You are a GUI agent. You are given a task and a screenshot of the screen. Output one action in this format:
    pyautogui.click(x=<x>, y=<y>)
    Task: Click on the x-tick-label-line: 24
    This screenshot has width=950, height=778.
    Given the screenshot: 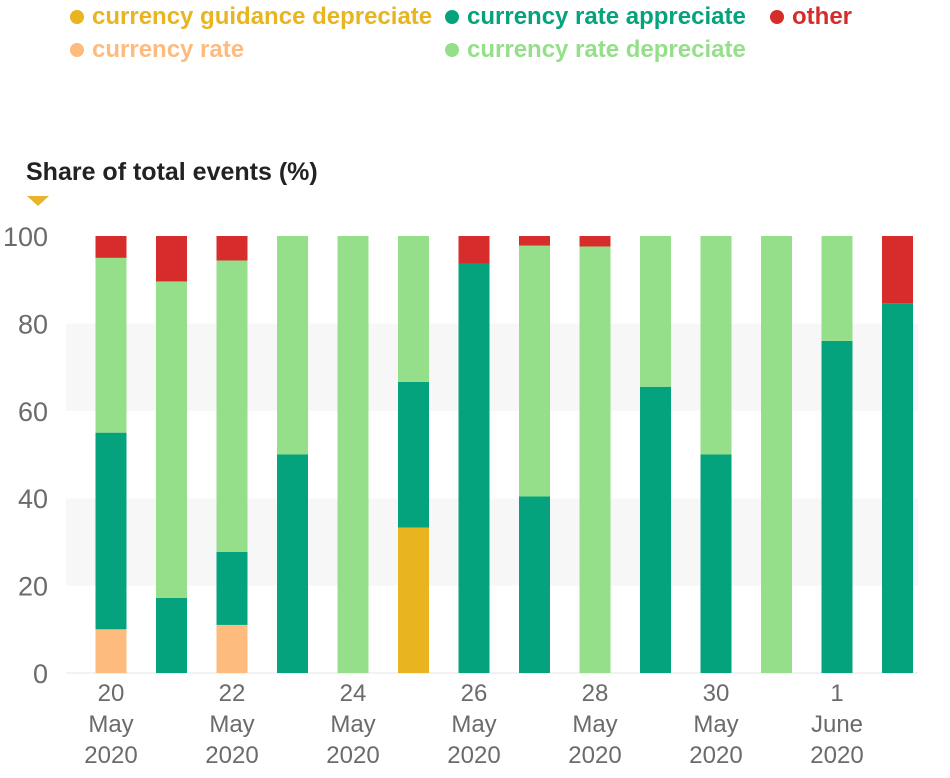 What is the action you would take?
    pyautogui.click(x=353, y=693)
    